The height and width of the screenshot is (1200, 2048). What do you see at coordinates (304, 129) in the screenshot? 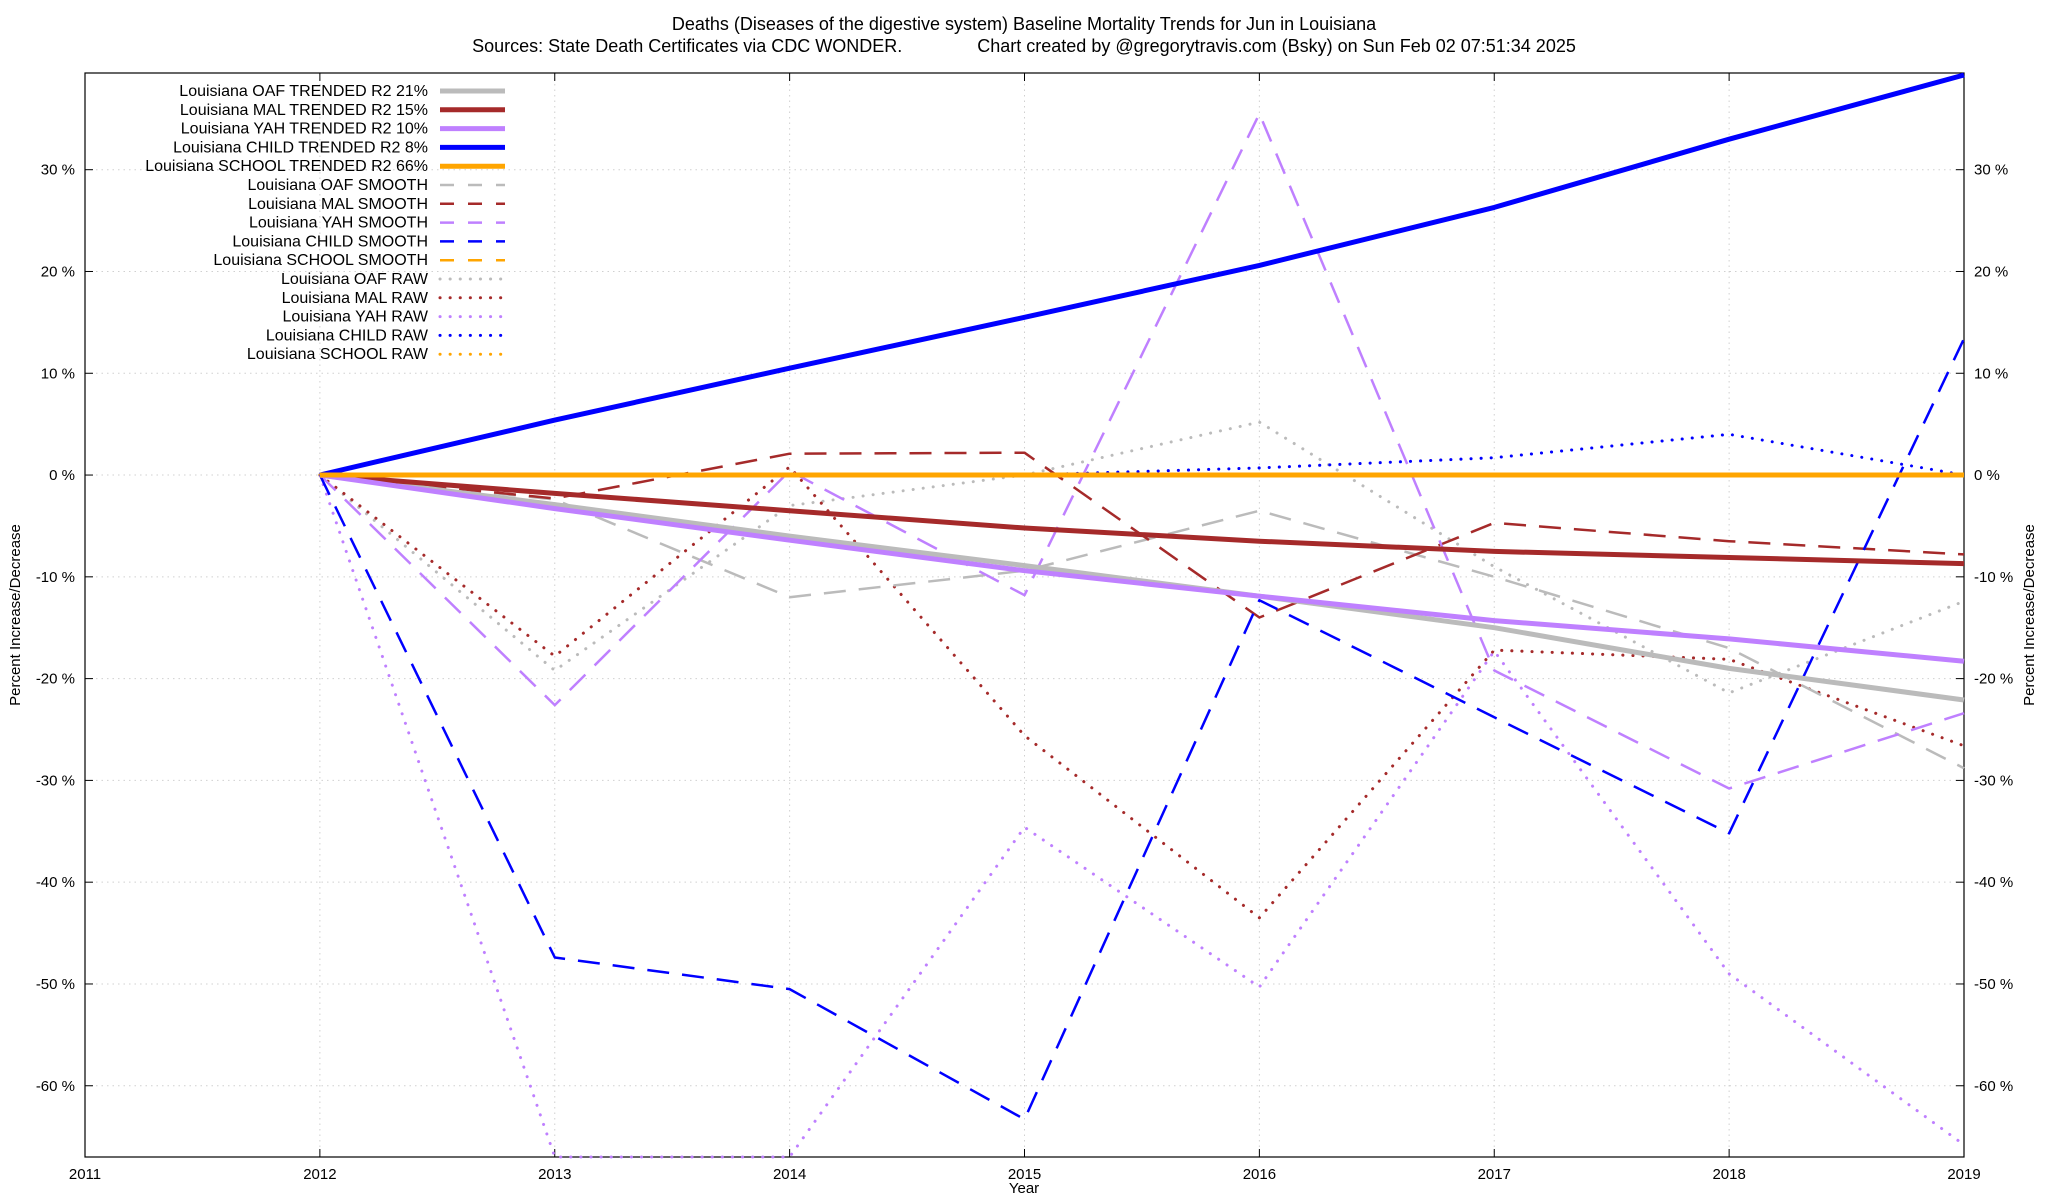
I see `legend-label: Louisiana YAH TRENDED R2 10%` at bounding box center [304, 129].